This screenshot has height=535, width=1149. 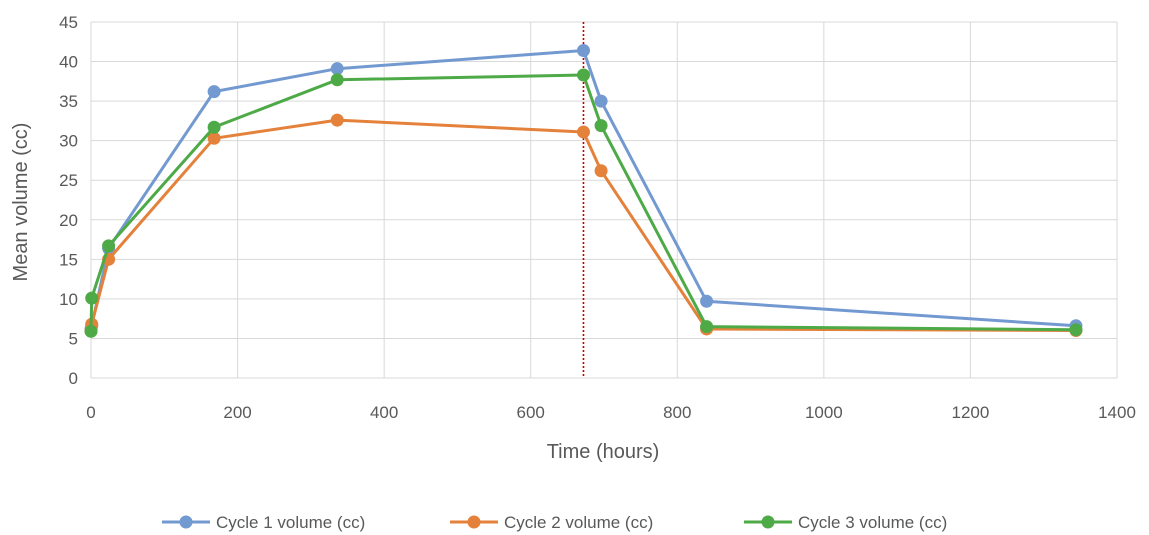 What do you see at coordinates (603, 452) in the screenshot?
I see `x-axis-title: Time (hours)` at bounding box center [603, 452].